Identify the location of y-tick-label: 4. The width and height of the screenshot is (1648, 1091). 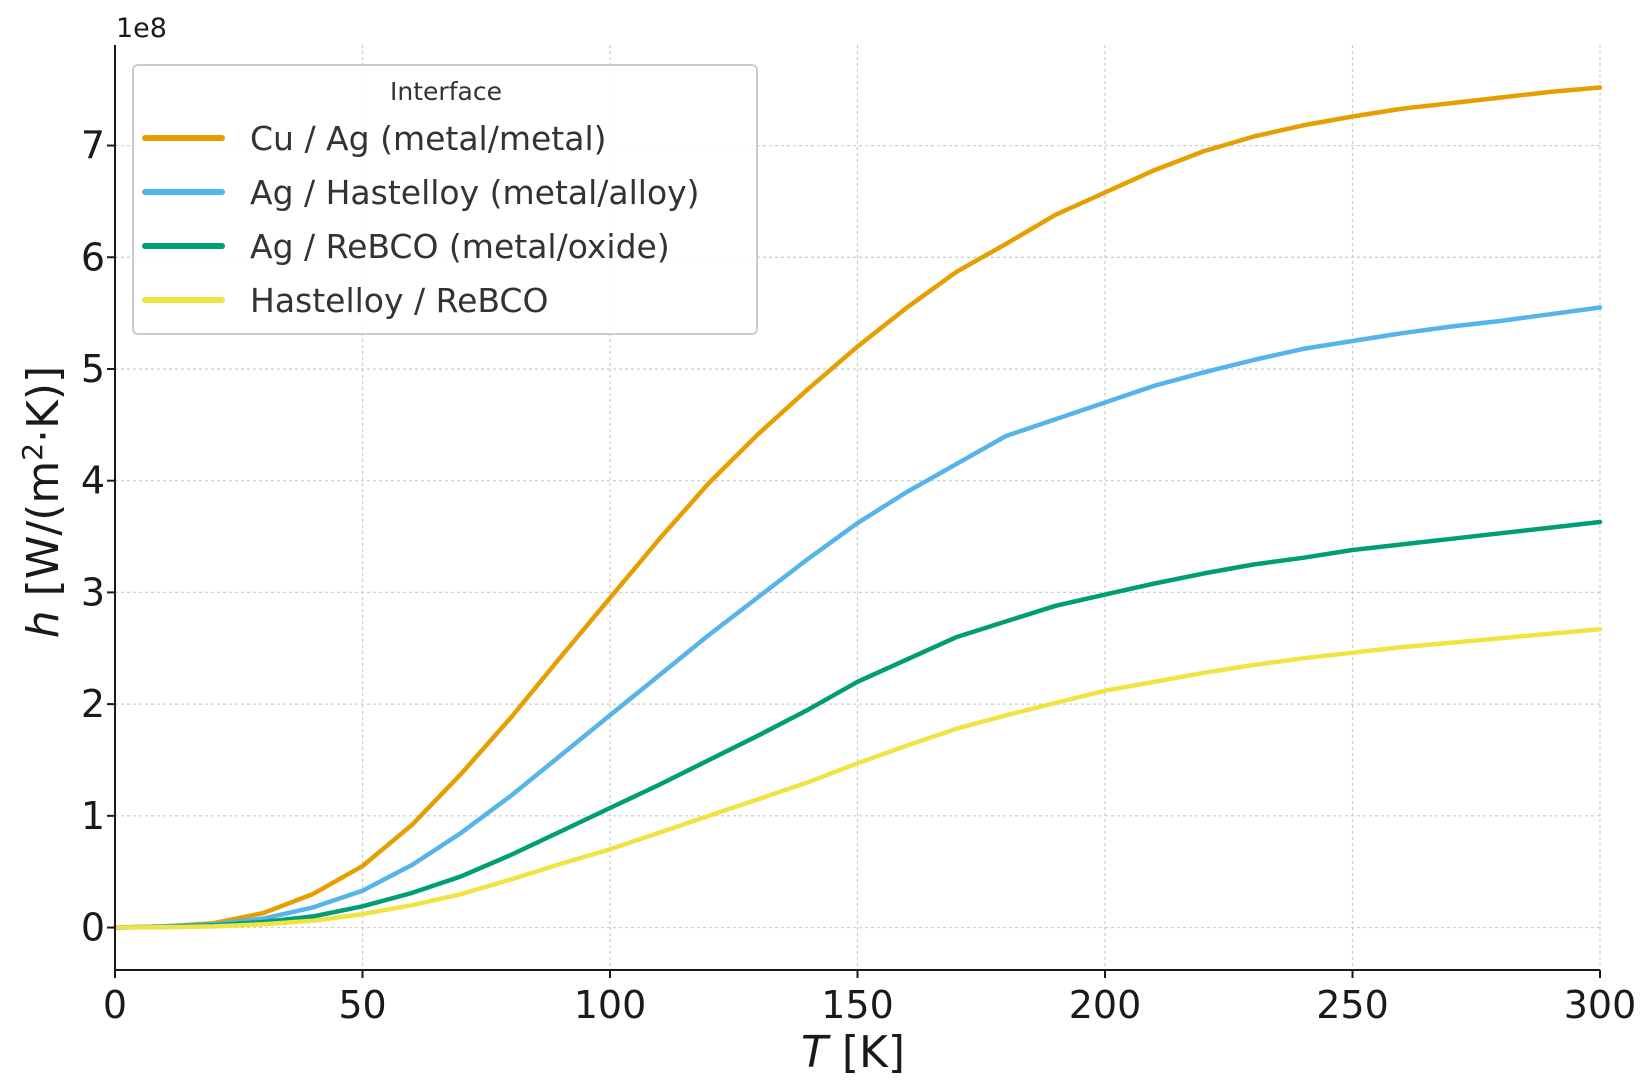
(93, 481).